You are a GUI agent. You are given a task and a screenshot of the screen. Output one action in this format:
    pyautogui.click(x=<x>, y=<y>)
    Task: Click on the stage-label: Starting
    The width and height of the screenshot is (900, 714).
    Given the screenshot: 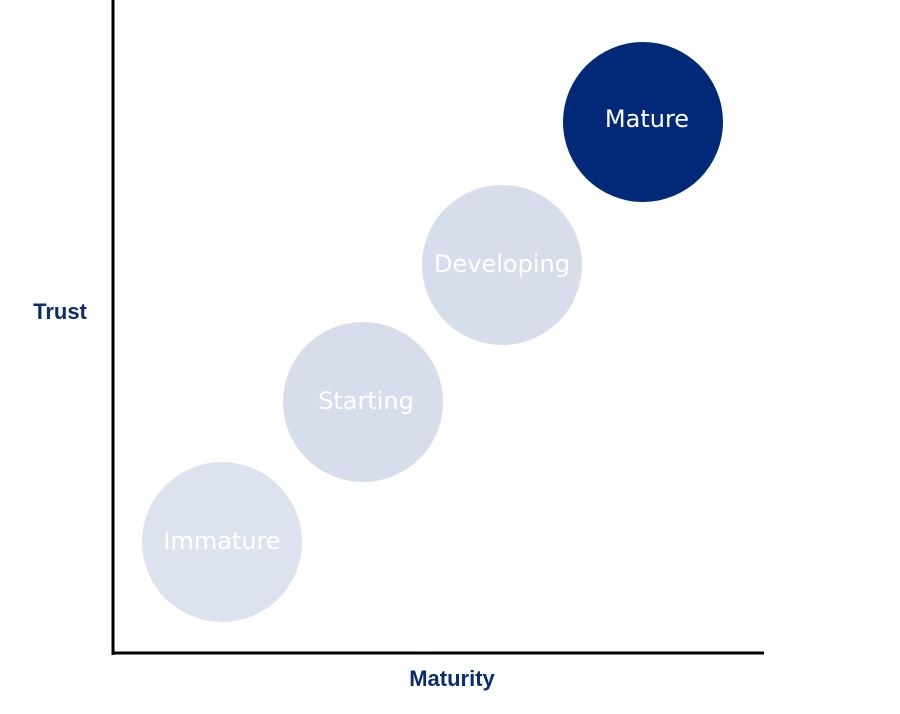 What is the action you would take?
    pyautogui.click(x=366, y=401)
    